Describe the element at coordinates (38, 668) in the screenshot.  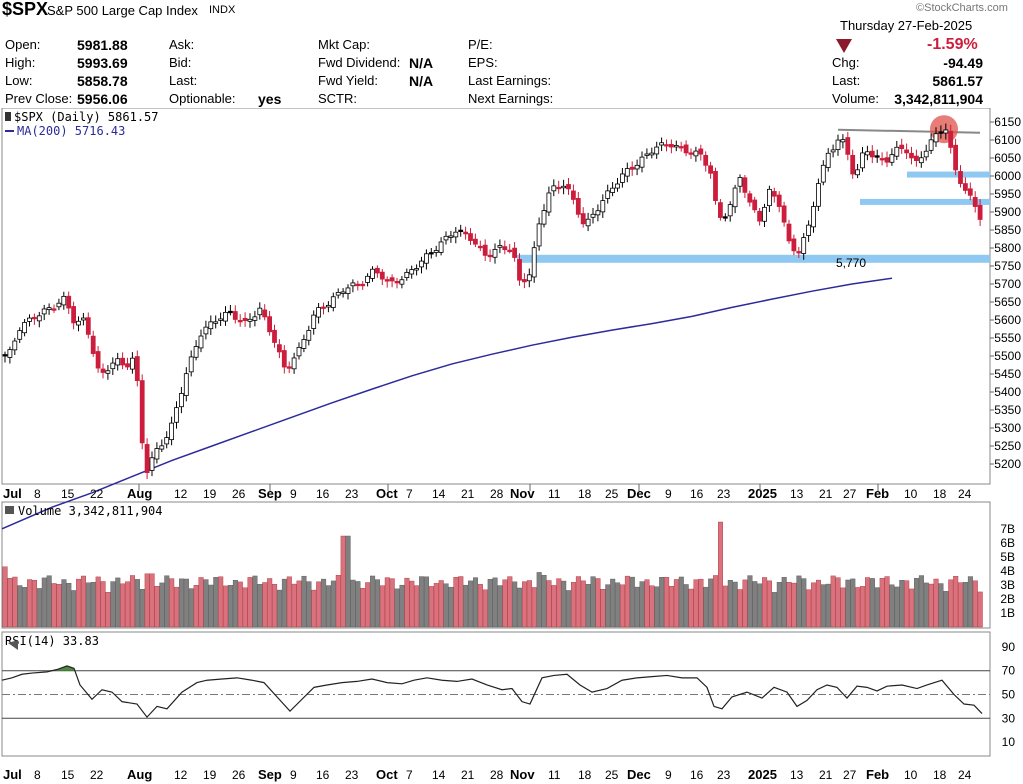
I see `rsi-overbought-fill` at that location.